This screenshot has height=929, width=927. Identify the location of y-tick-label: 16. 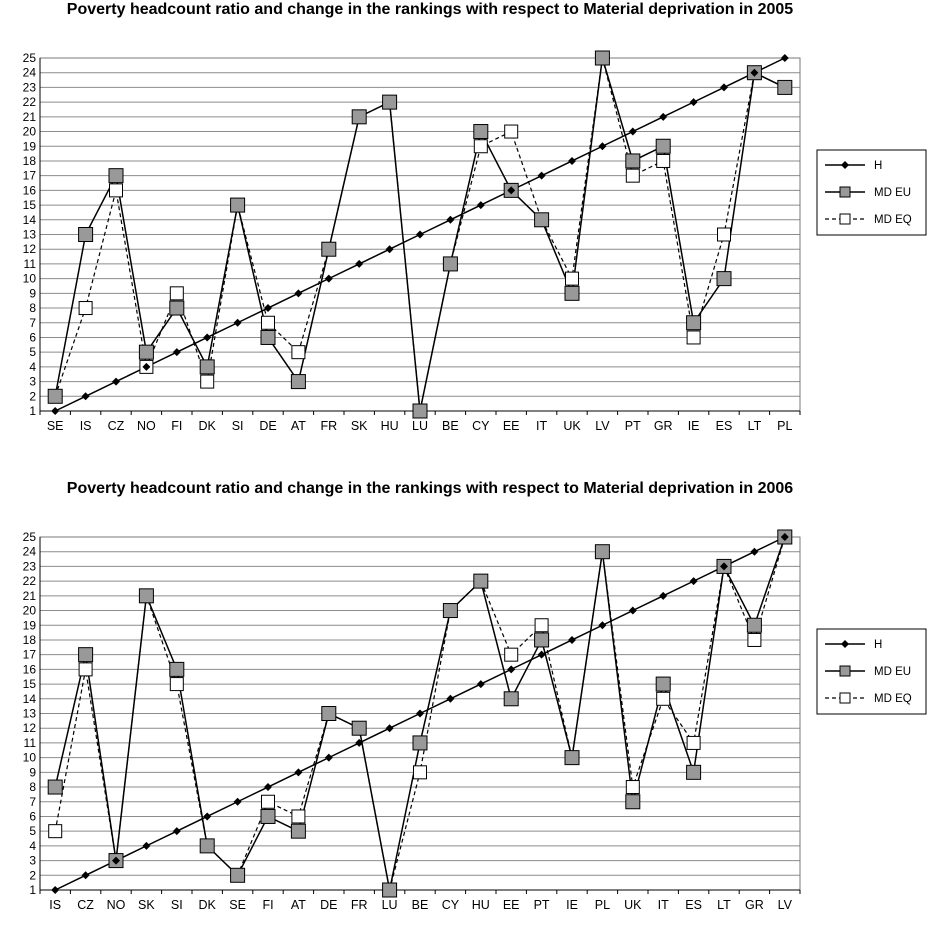
(30, 190).